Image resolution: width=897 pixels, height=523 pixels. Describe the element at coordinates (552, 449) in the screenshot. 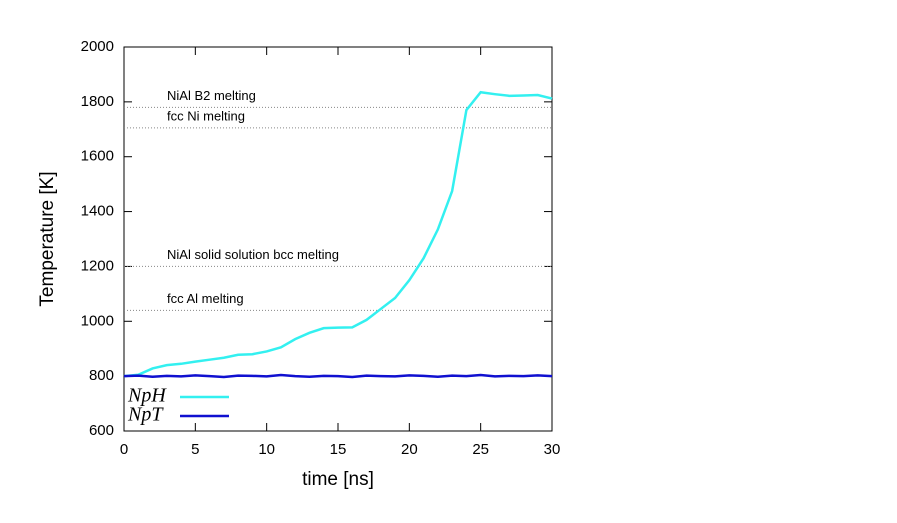

I see `x-tick-label: 30` at that location.